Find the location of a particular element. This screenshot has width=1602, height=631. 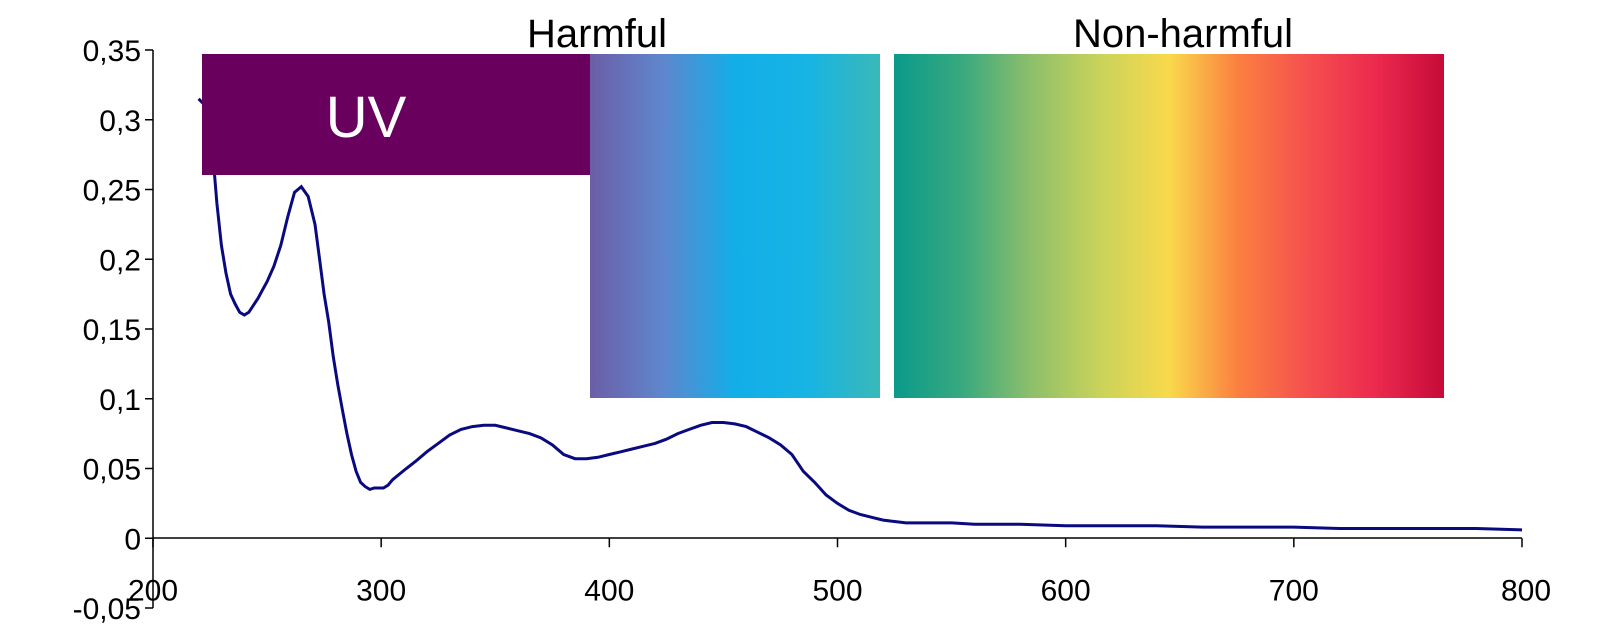

y-tick-label: 0,2 is located at coordinates (120, 260).